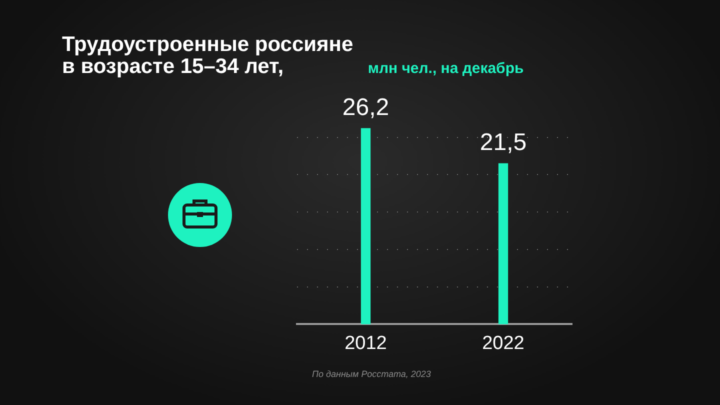  What do you see at coordinates (503, 142) in the screenshot?
I see `data-label: 21,5` at bounding box center [503, 142].